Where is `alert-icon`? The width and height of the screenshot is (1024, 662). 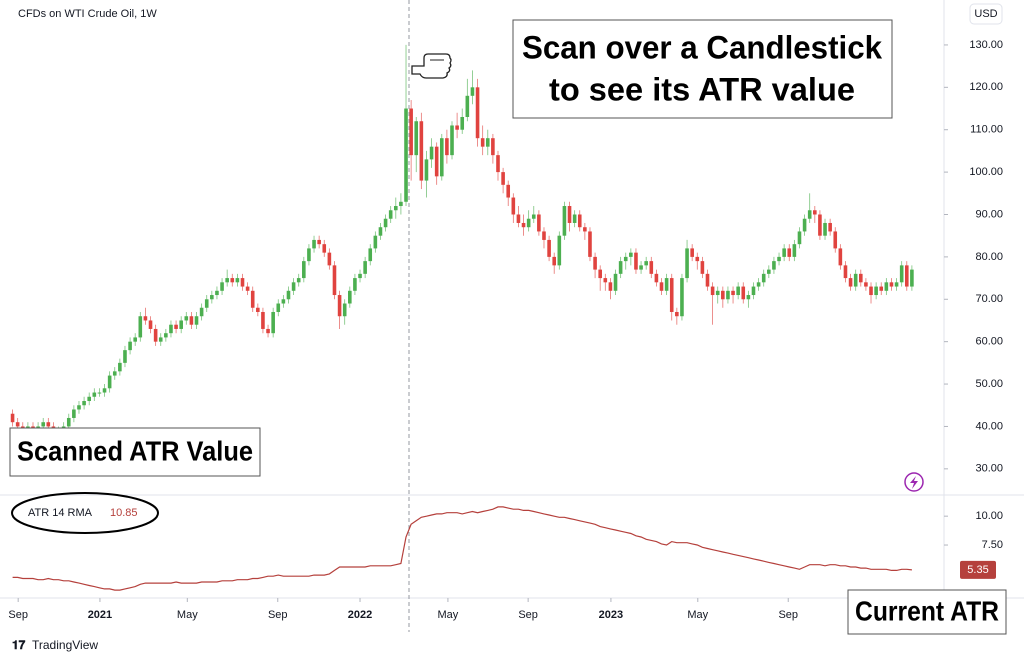 alert-icon is located at coordinates (914, 482).